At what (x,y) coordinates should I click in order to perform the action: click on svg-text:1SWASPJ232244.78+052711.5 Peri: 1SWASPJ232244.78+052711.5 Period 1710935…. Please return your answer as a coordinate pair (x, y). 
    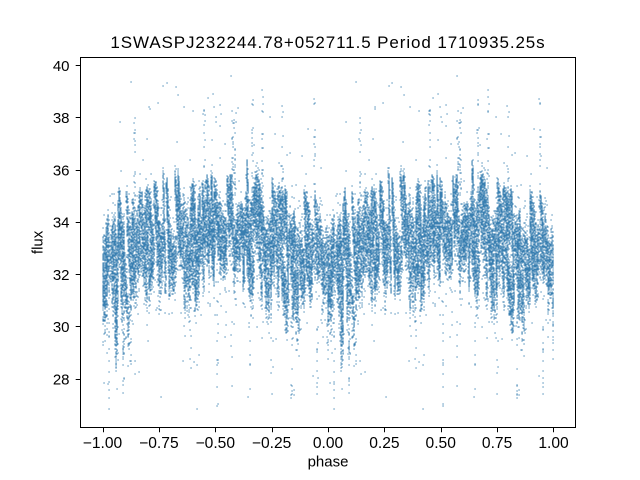
    Looking at the image, I should click on (327, 42).